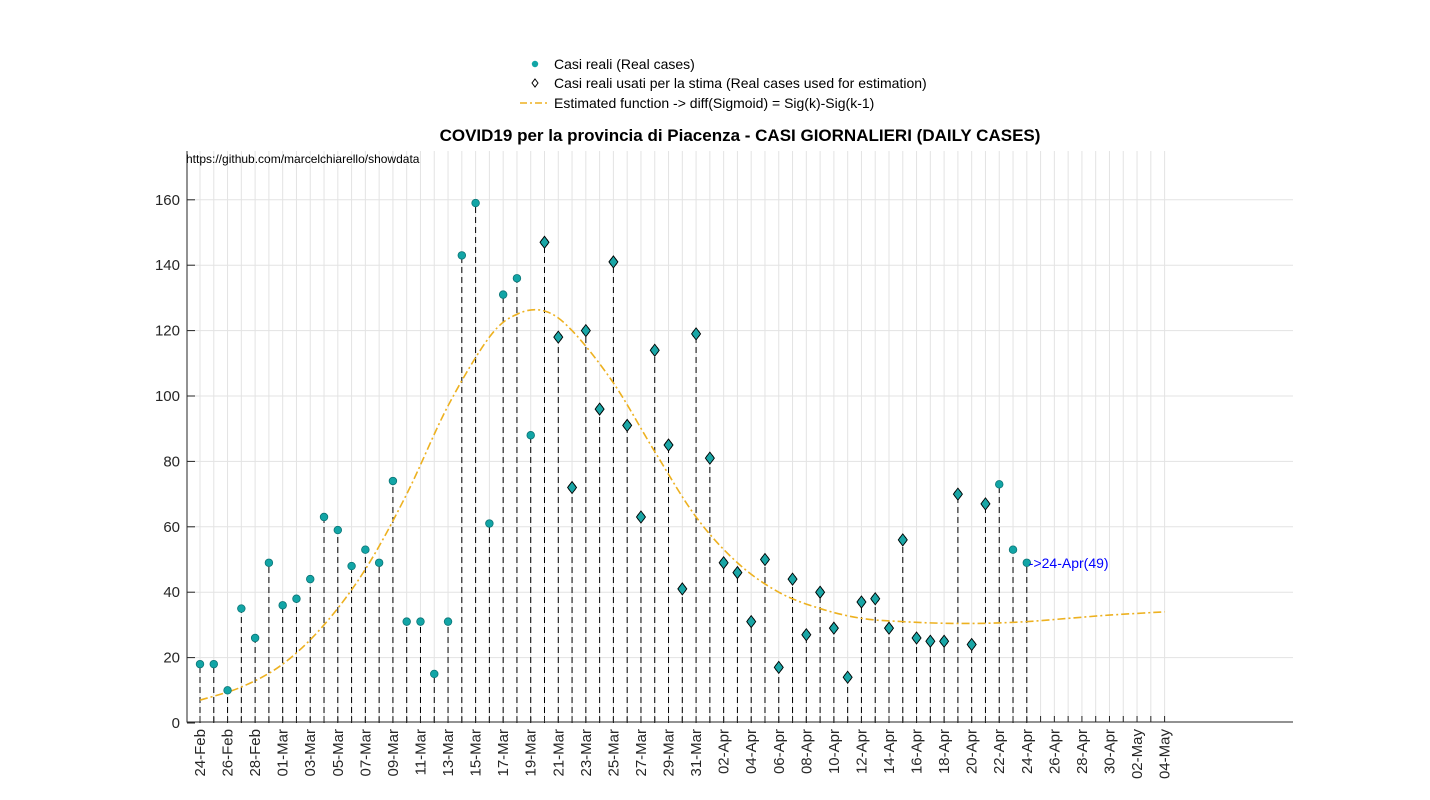 Image resolution: width=1430 pixels, height=800 pixels. I want to click on y-tick-label: 20, so click(171, 658).